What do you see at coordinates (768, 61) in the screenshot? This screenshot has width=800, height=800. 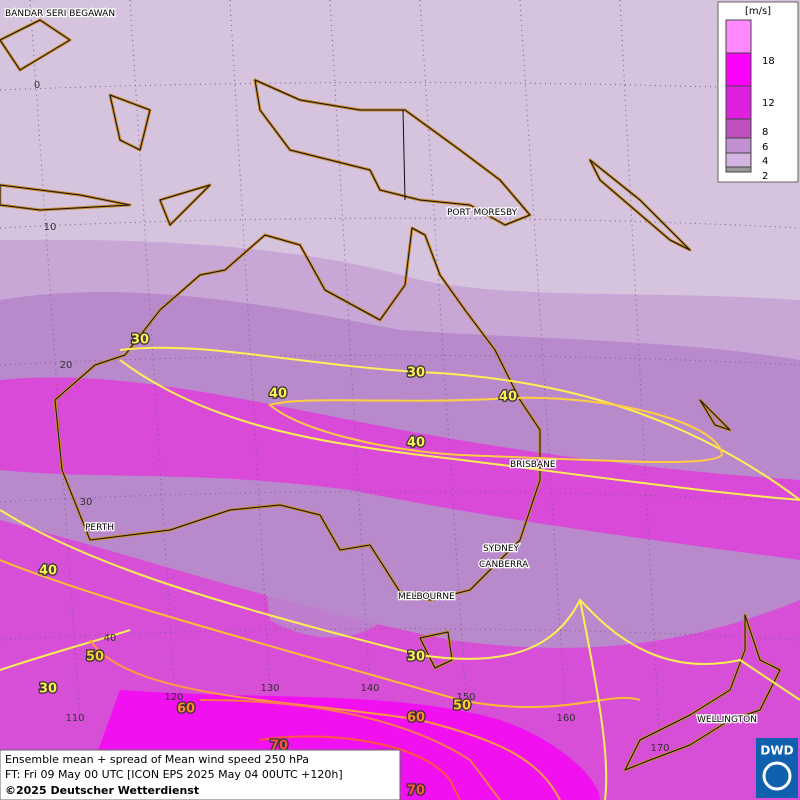 I see `legend-label: 18` at bounding box center [768, 61].